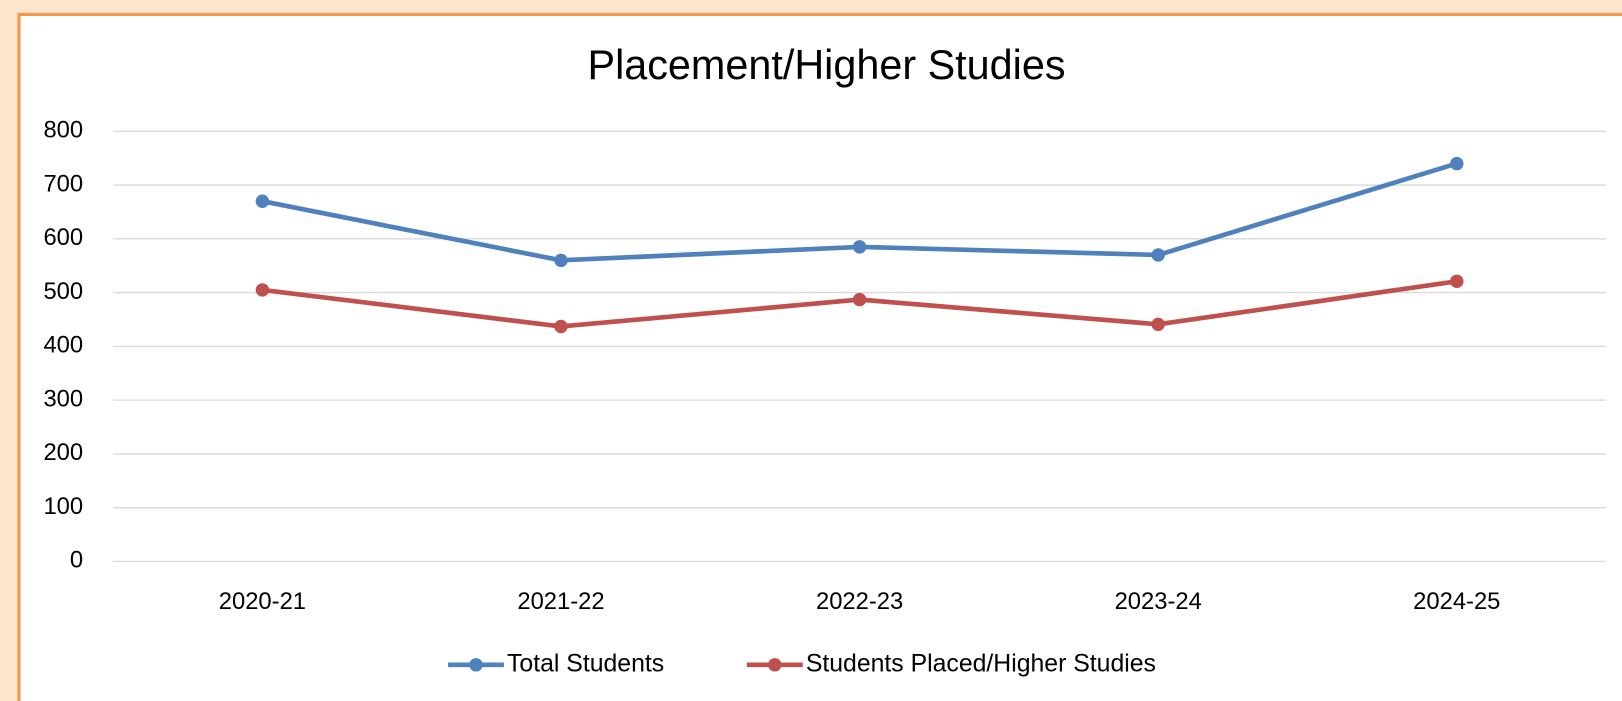 Image resolution: width=1622 pixels, height=701 pixels. What do you see at coordinates (859, 601) in the screenshot?
I see `x-tick-label: 2022-23` at bounding box center [859, 601].